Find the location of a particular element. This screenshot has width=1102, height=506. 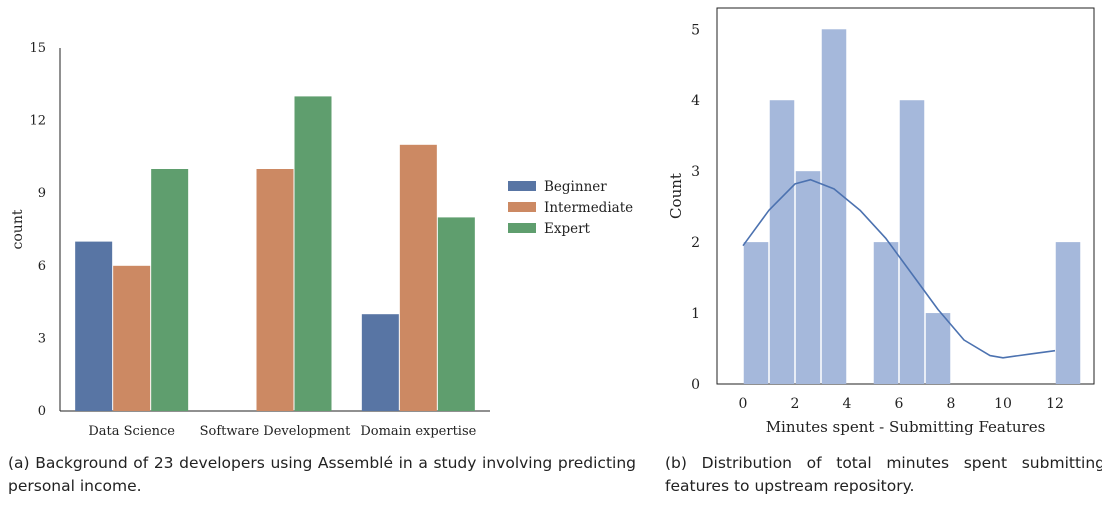

x-tick-label: Software Development is located at coordinates (276, 431).